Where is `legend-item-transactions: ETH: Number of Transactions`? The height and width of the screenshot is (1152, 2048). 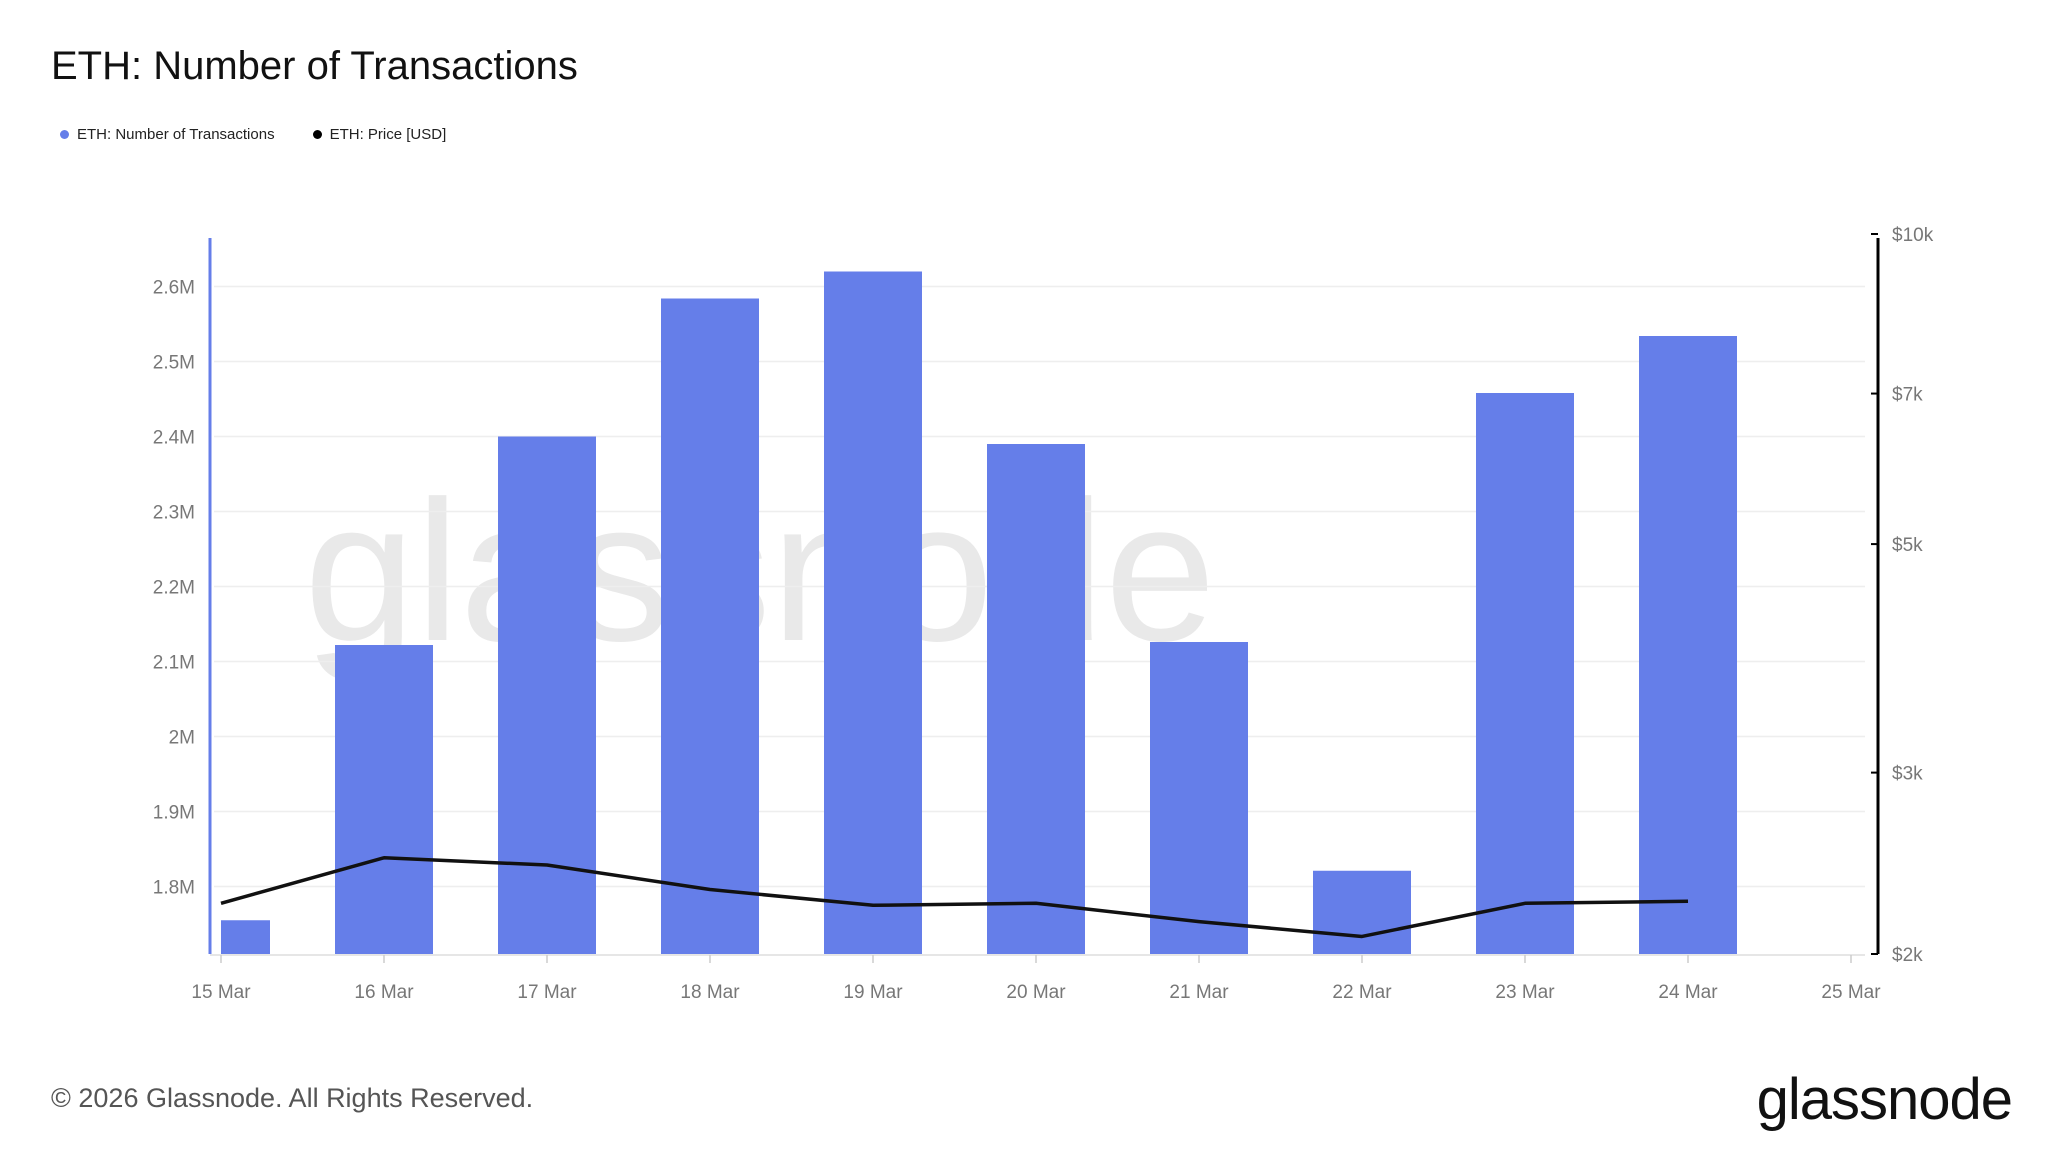
legend-item-transactions: ETH: Number of Transactions is located at coordinates (167, 134).